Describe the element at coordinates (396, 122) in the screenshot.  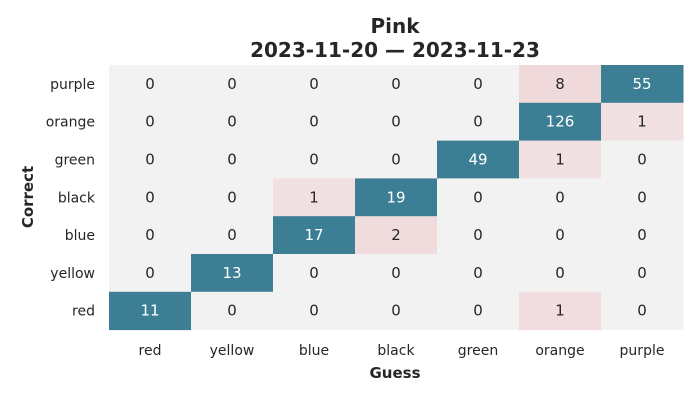
I see `cell-orange-black` at that location.